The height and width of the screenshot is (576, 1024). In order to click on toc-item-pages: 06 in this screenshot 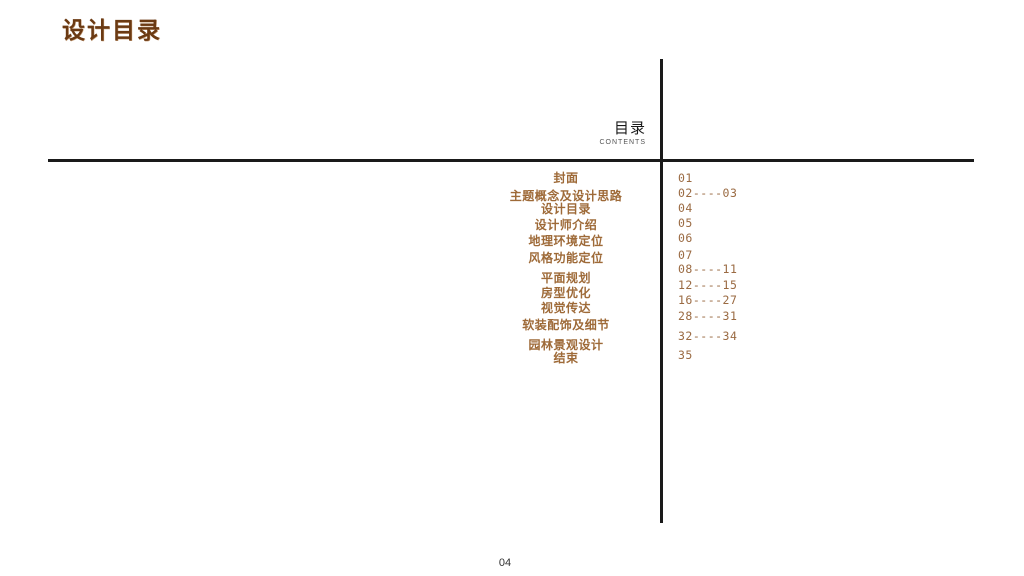, I will do `click(685, 238)`.